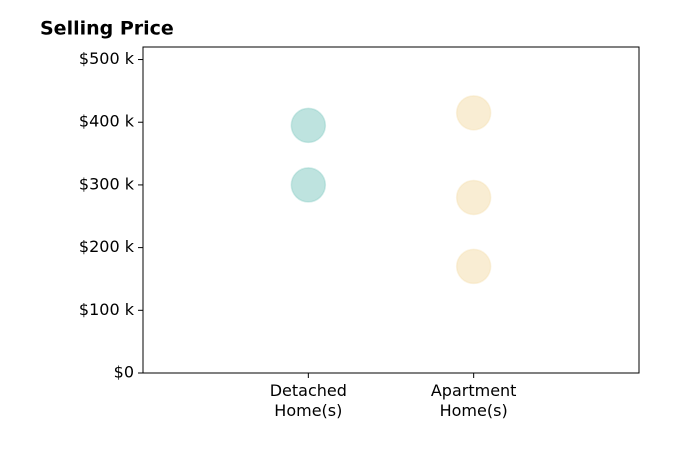  What do you see at coordinates (107, 121) in the screenshot?
I see `y-tick-label: $400 k` at bounding box center [107, 121].